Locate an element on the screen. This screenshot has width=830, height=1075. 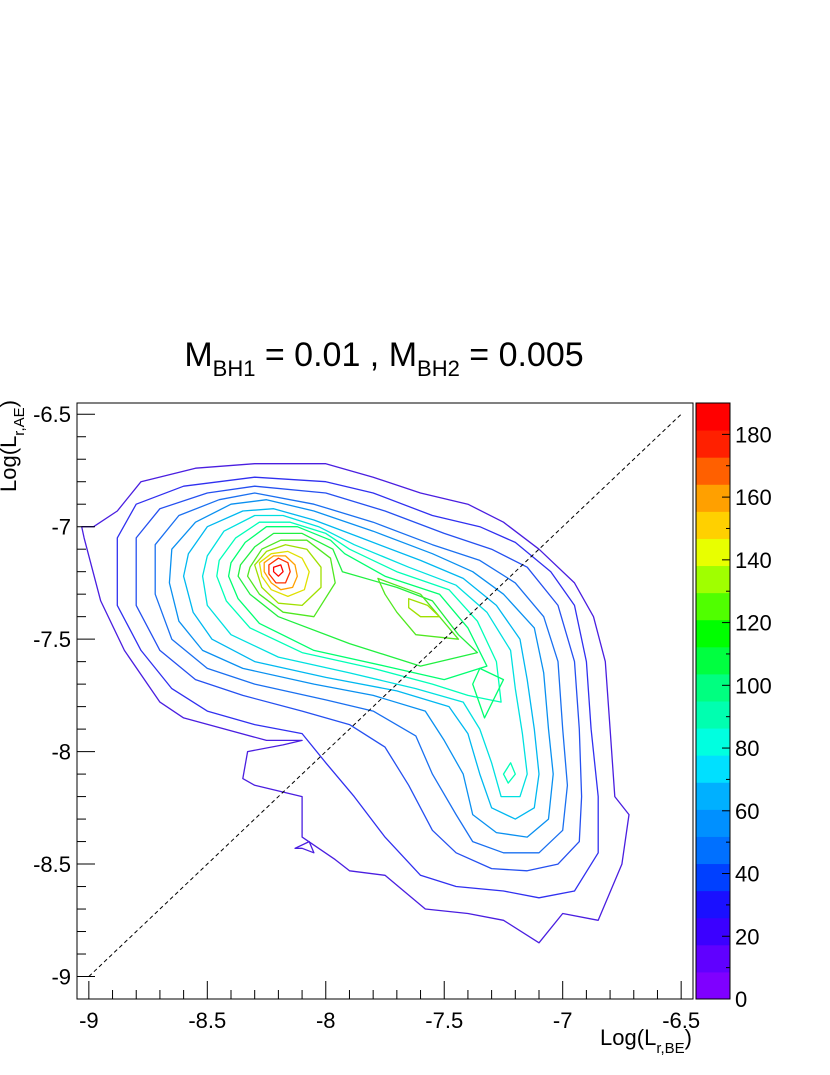
colorbar-tick-label: 60 is located at coordinates (747, 811).